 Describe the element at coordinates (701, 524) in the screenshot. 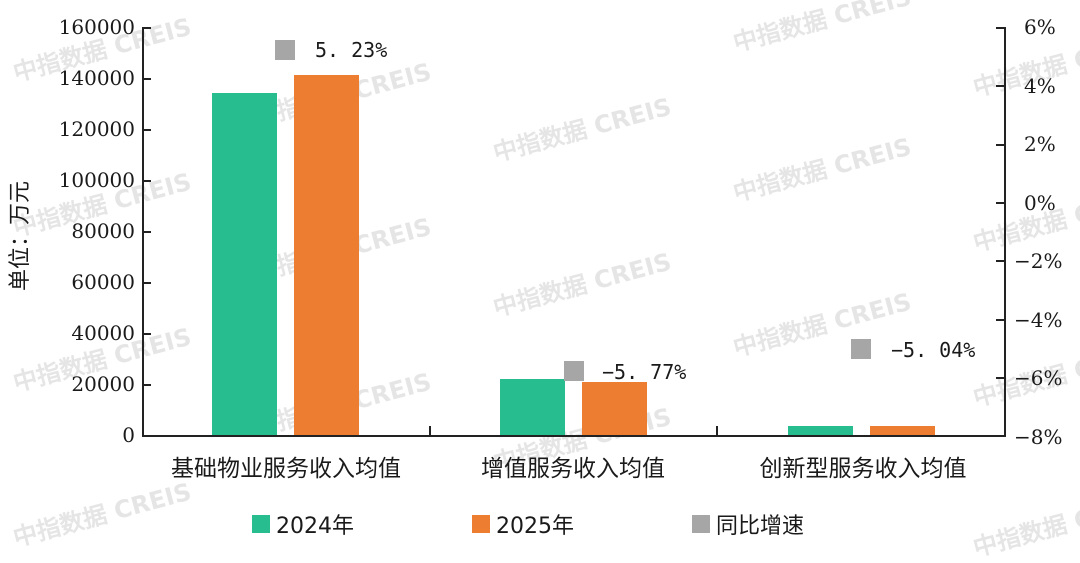

I see `legend-swatch-growth` at that location.